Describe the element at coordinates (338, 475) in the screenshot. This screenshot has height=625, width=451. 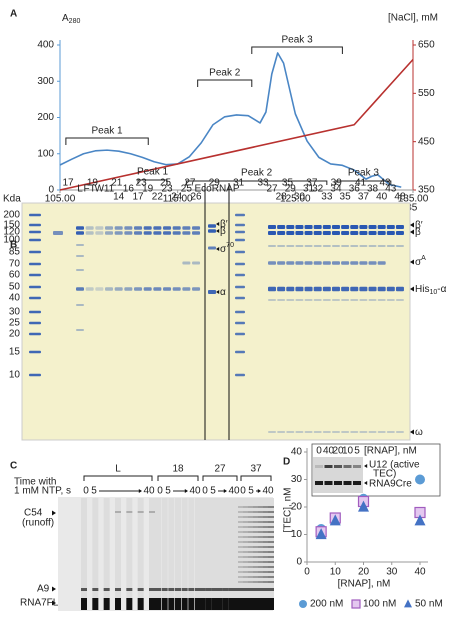
I see `inset-gel` at that location.